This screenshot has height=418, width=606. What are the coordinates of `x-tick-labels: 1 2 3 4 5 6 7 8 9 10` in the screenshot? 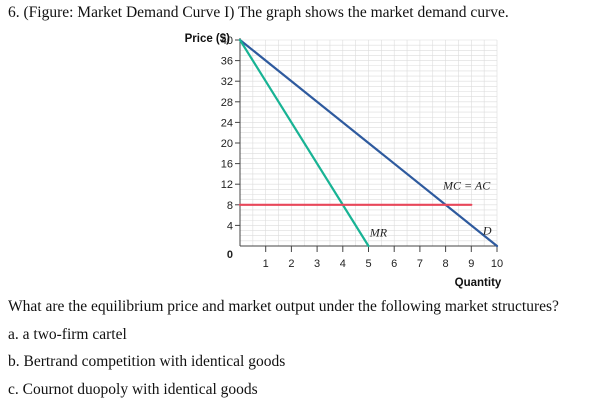 It's located at (383, 264).